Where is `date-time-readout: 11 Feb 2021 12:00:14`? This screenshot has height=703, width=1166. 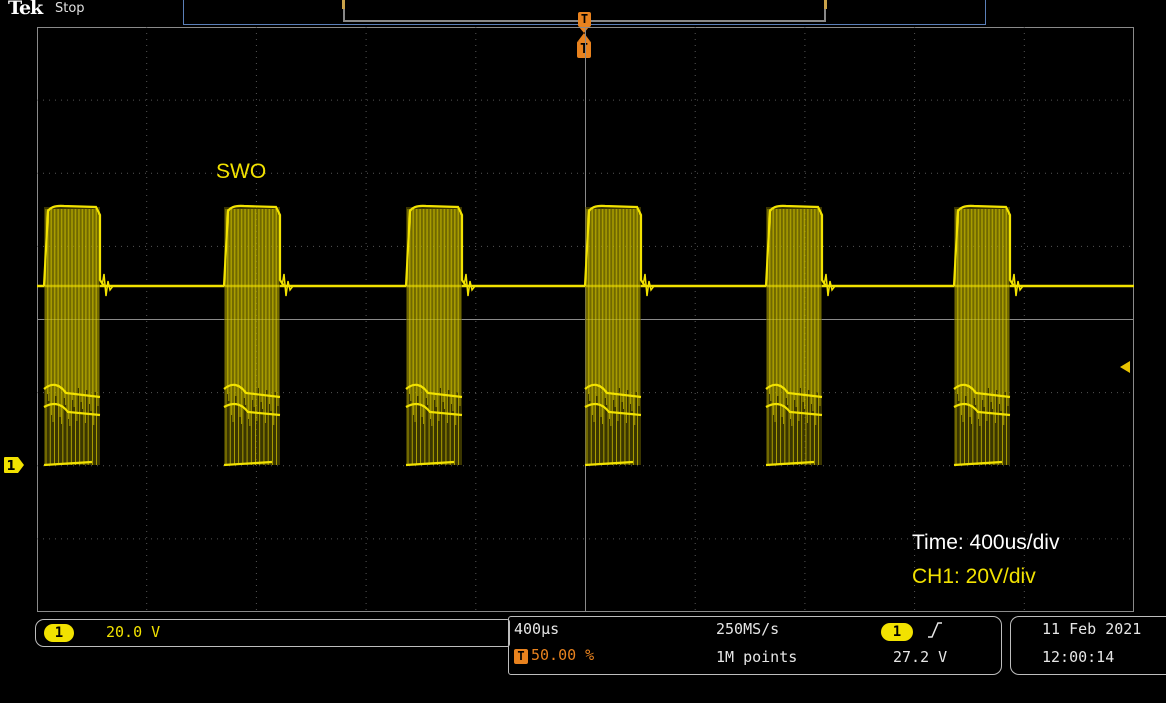
date-time-readout: 11 Feb 2021 12:00:14 is located at coordinates (1088, 645).